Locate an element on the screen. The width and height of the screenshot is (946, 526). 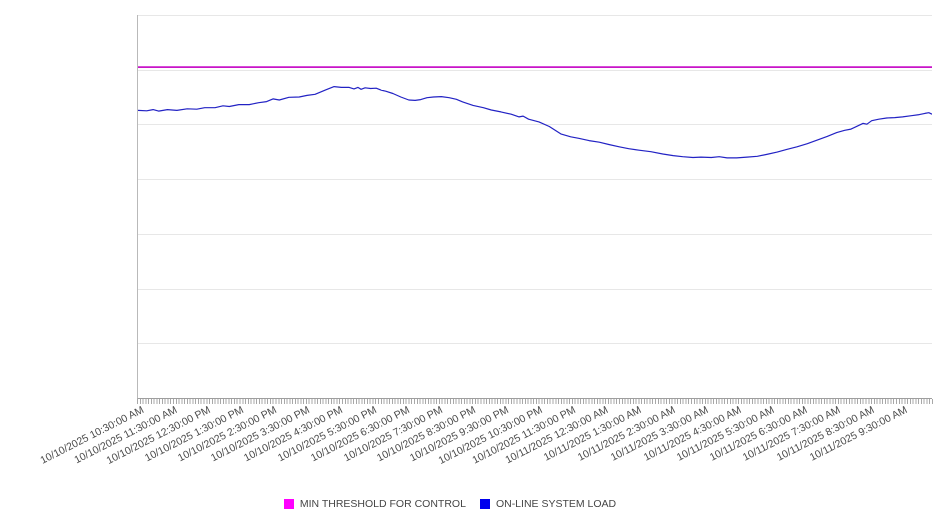
x-axis-label: 10/10/2025 11:30:00 AM is located at coordinates (126, 435).